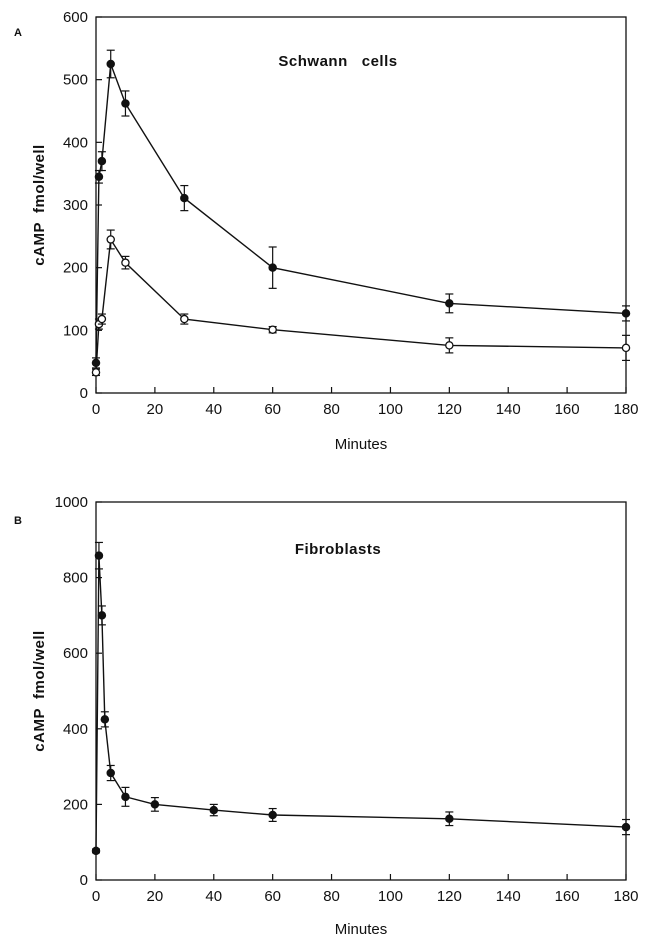  I want to click on y-tick-label: 100, so click(75, 330).